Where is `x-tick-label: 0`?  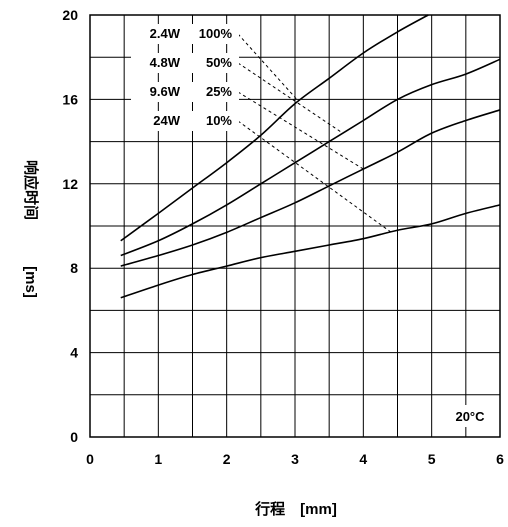
x-tick-label: 0 is located at coordinates (90, 459).